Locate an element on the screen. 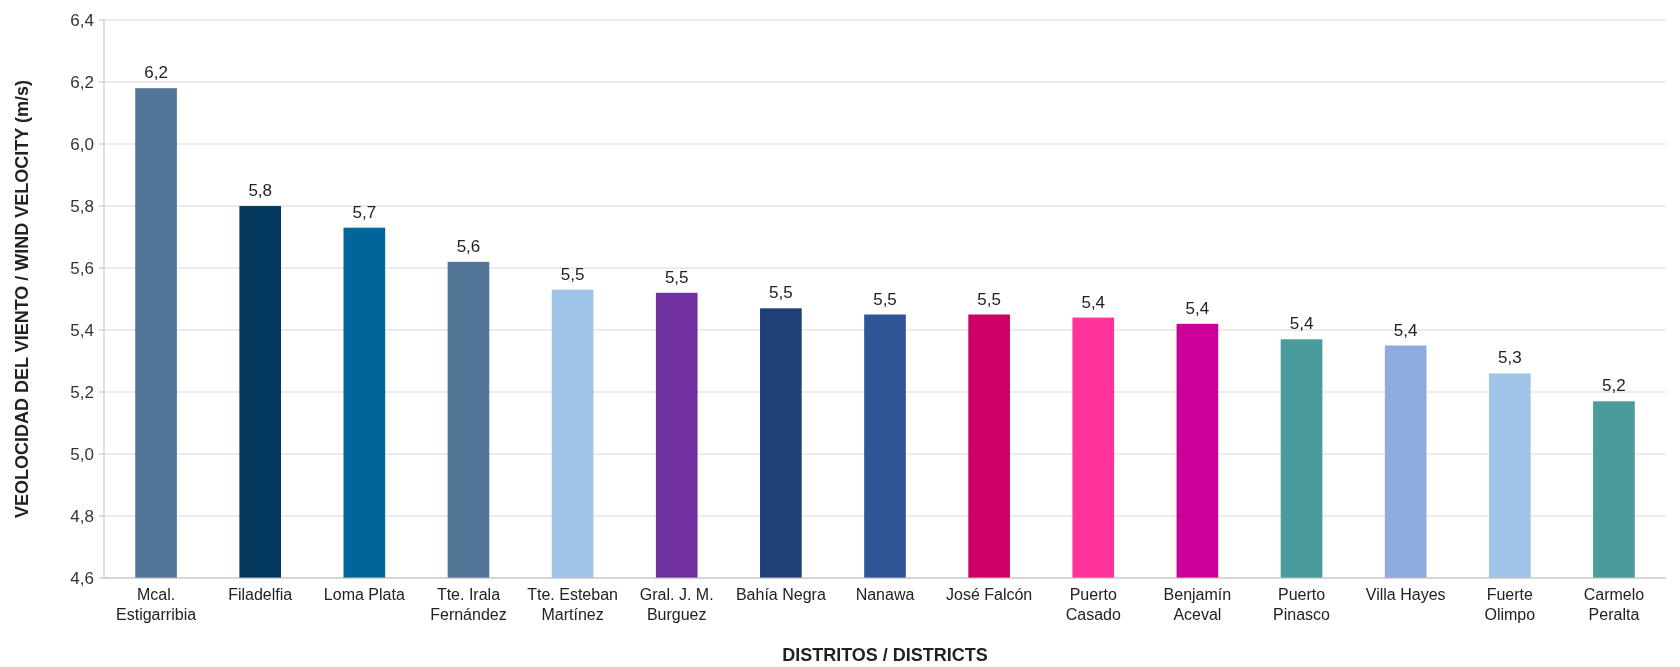 Image resolution: width=1680 pixels, height=667 pixels. y-tick-label: 4,6 is located at coordinates (82, 578).